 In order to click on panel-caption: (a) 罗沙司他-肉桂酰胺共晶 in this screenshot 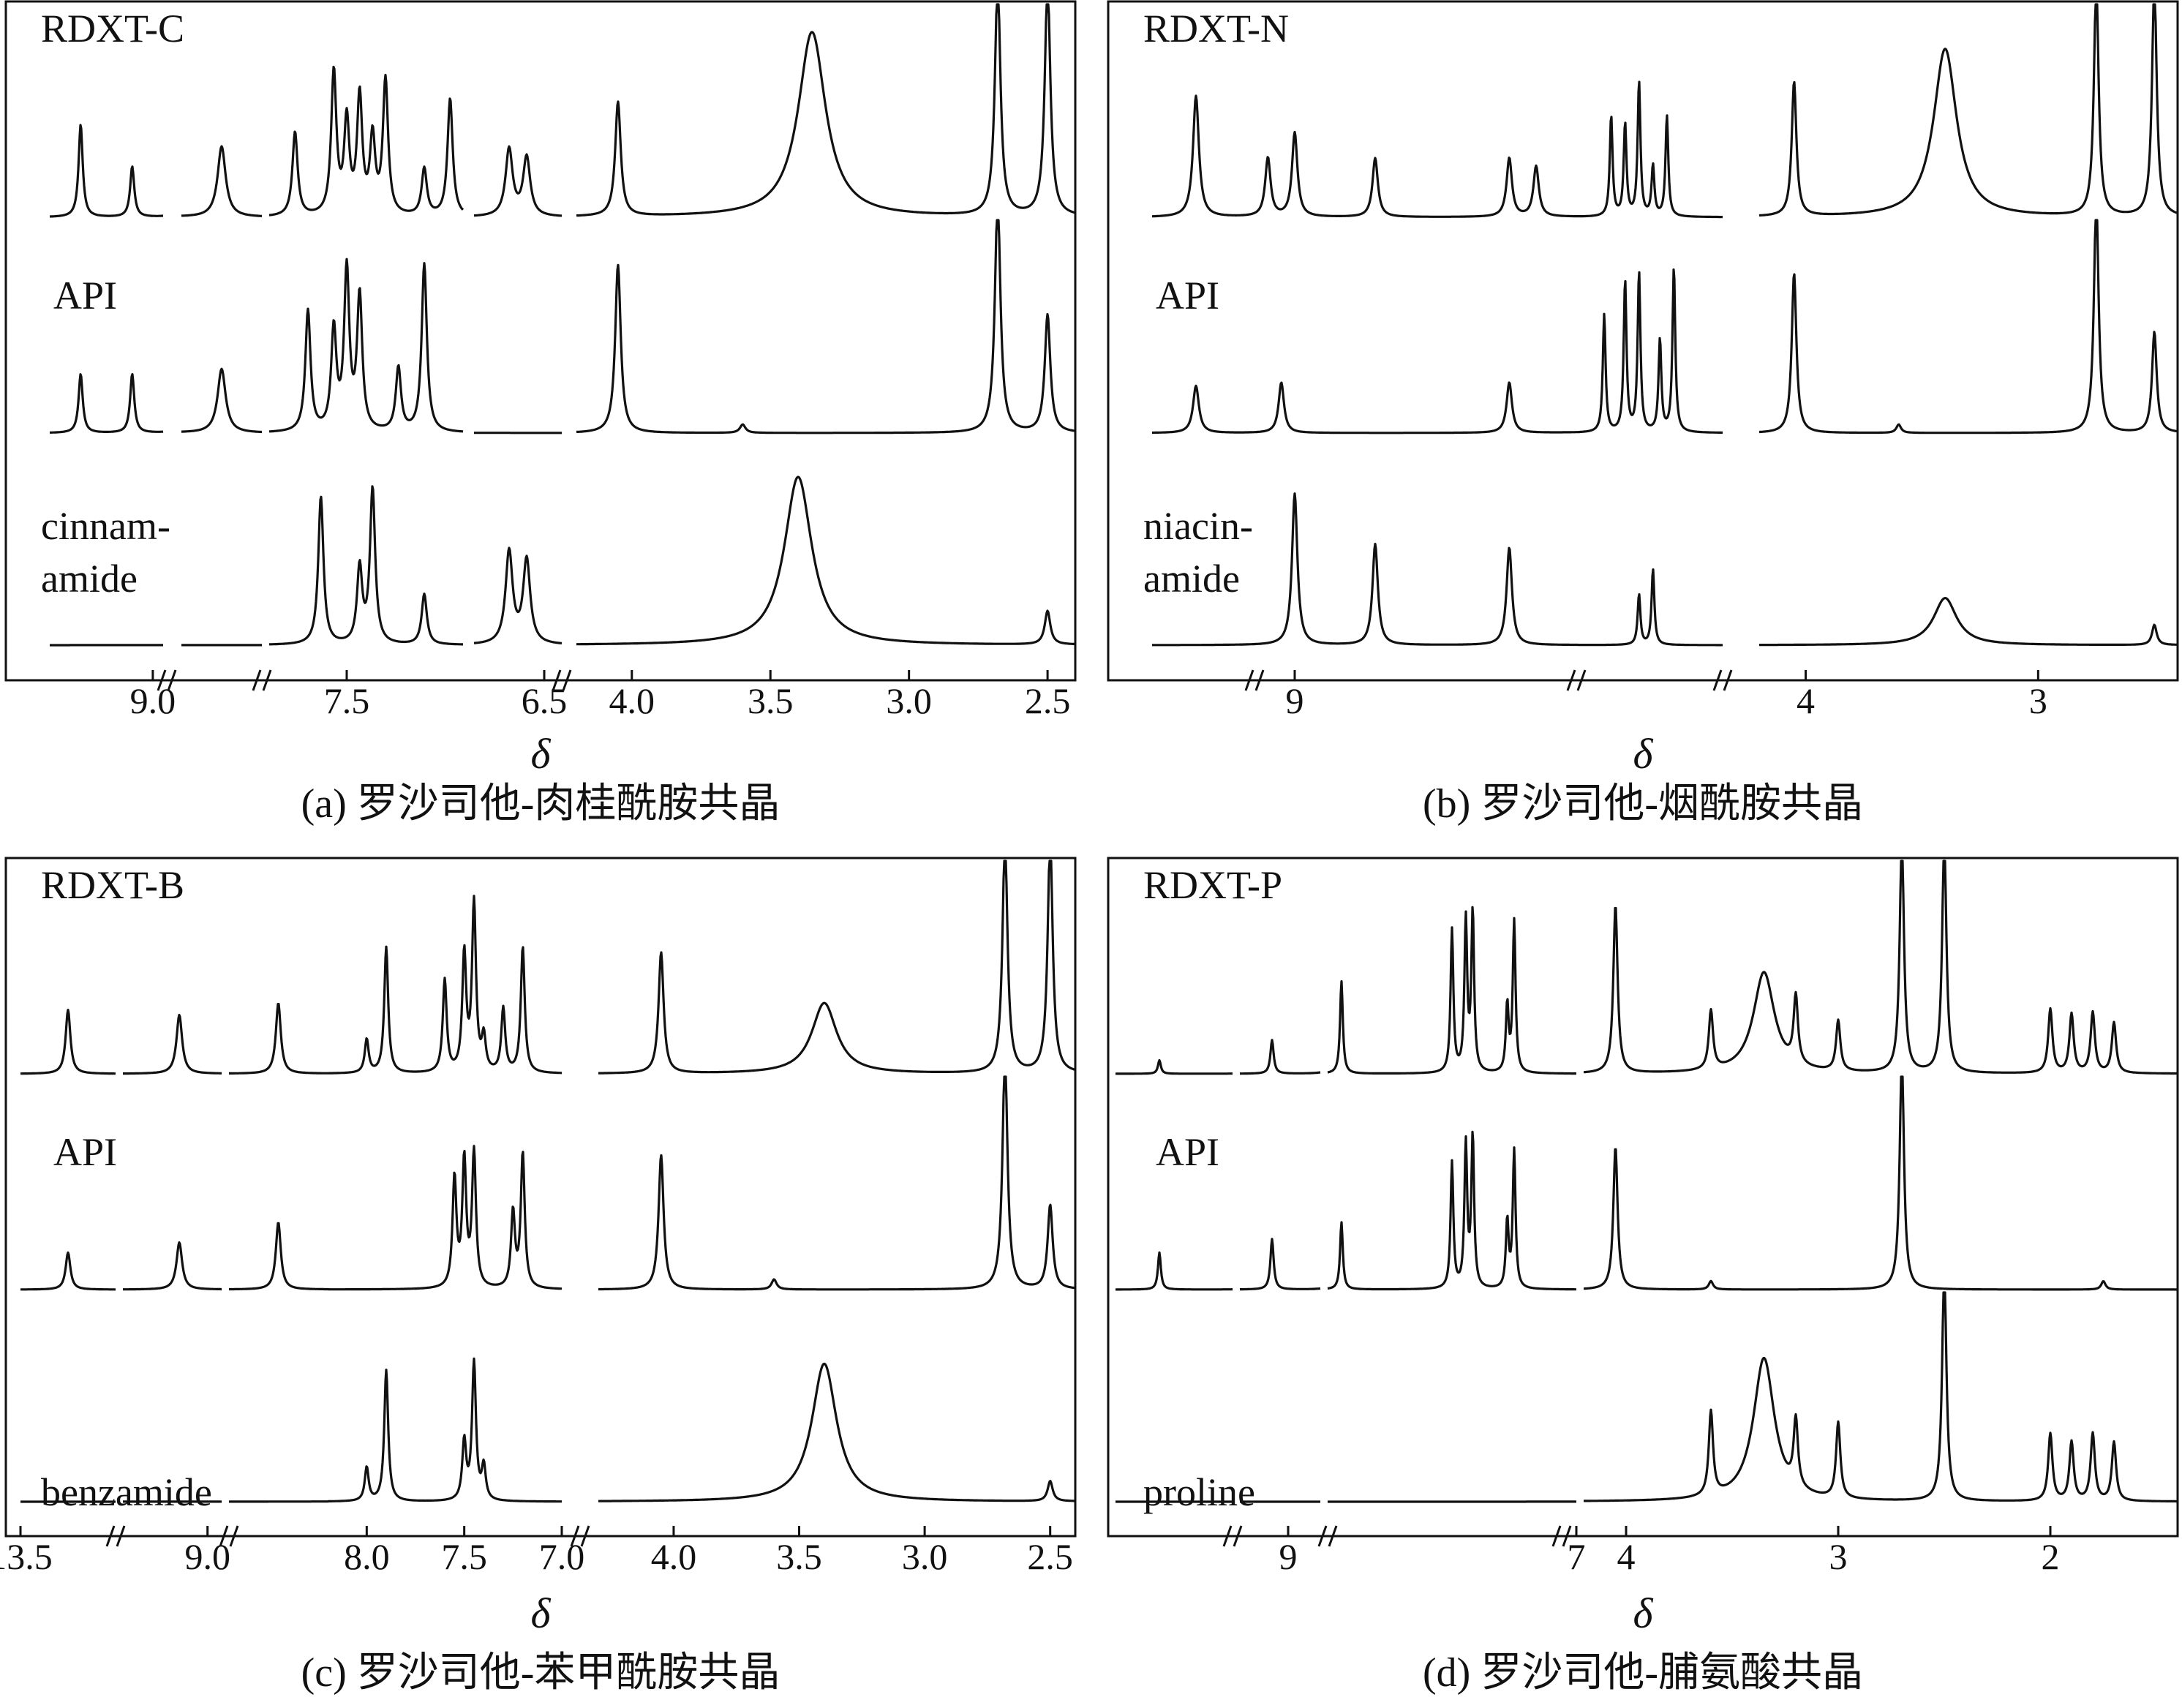, I will do `click(540, 804)`.